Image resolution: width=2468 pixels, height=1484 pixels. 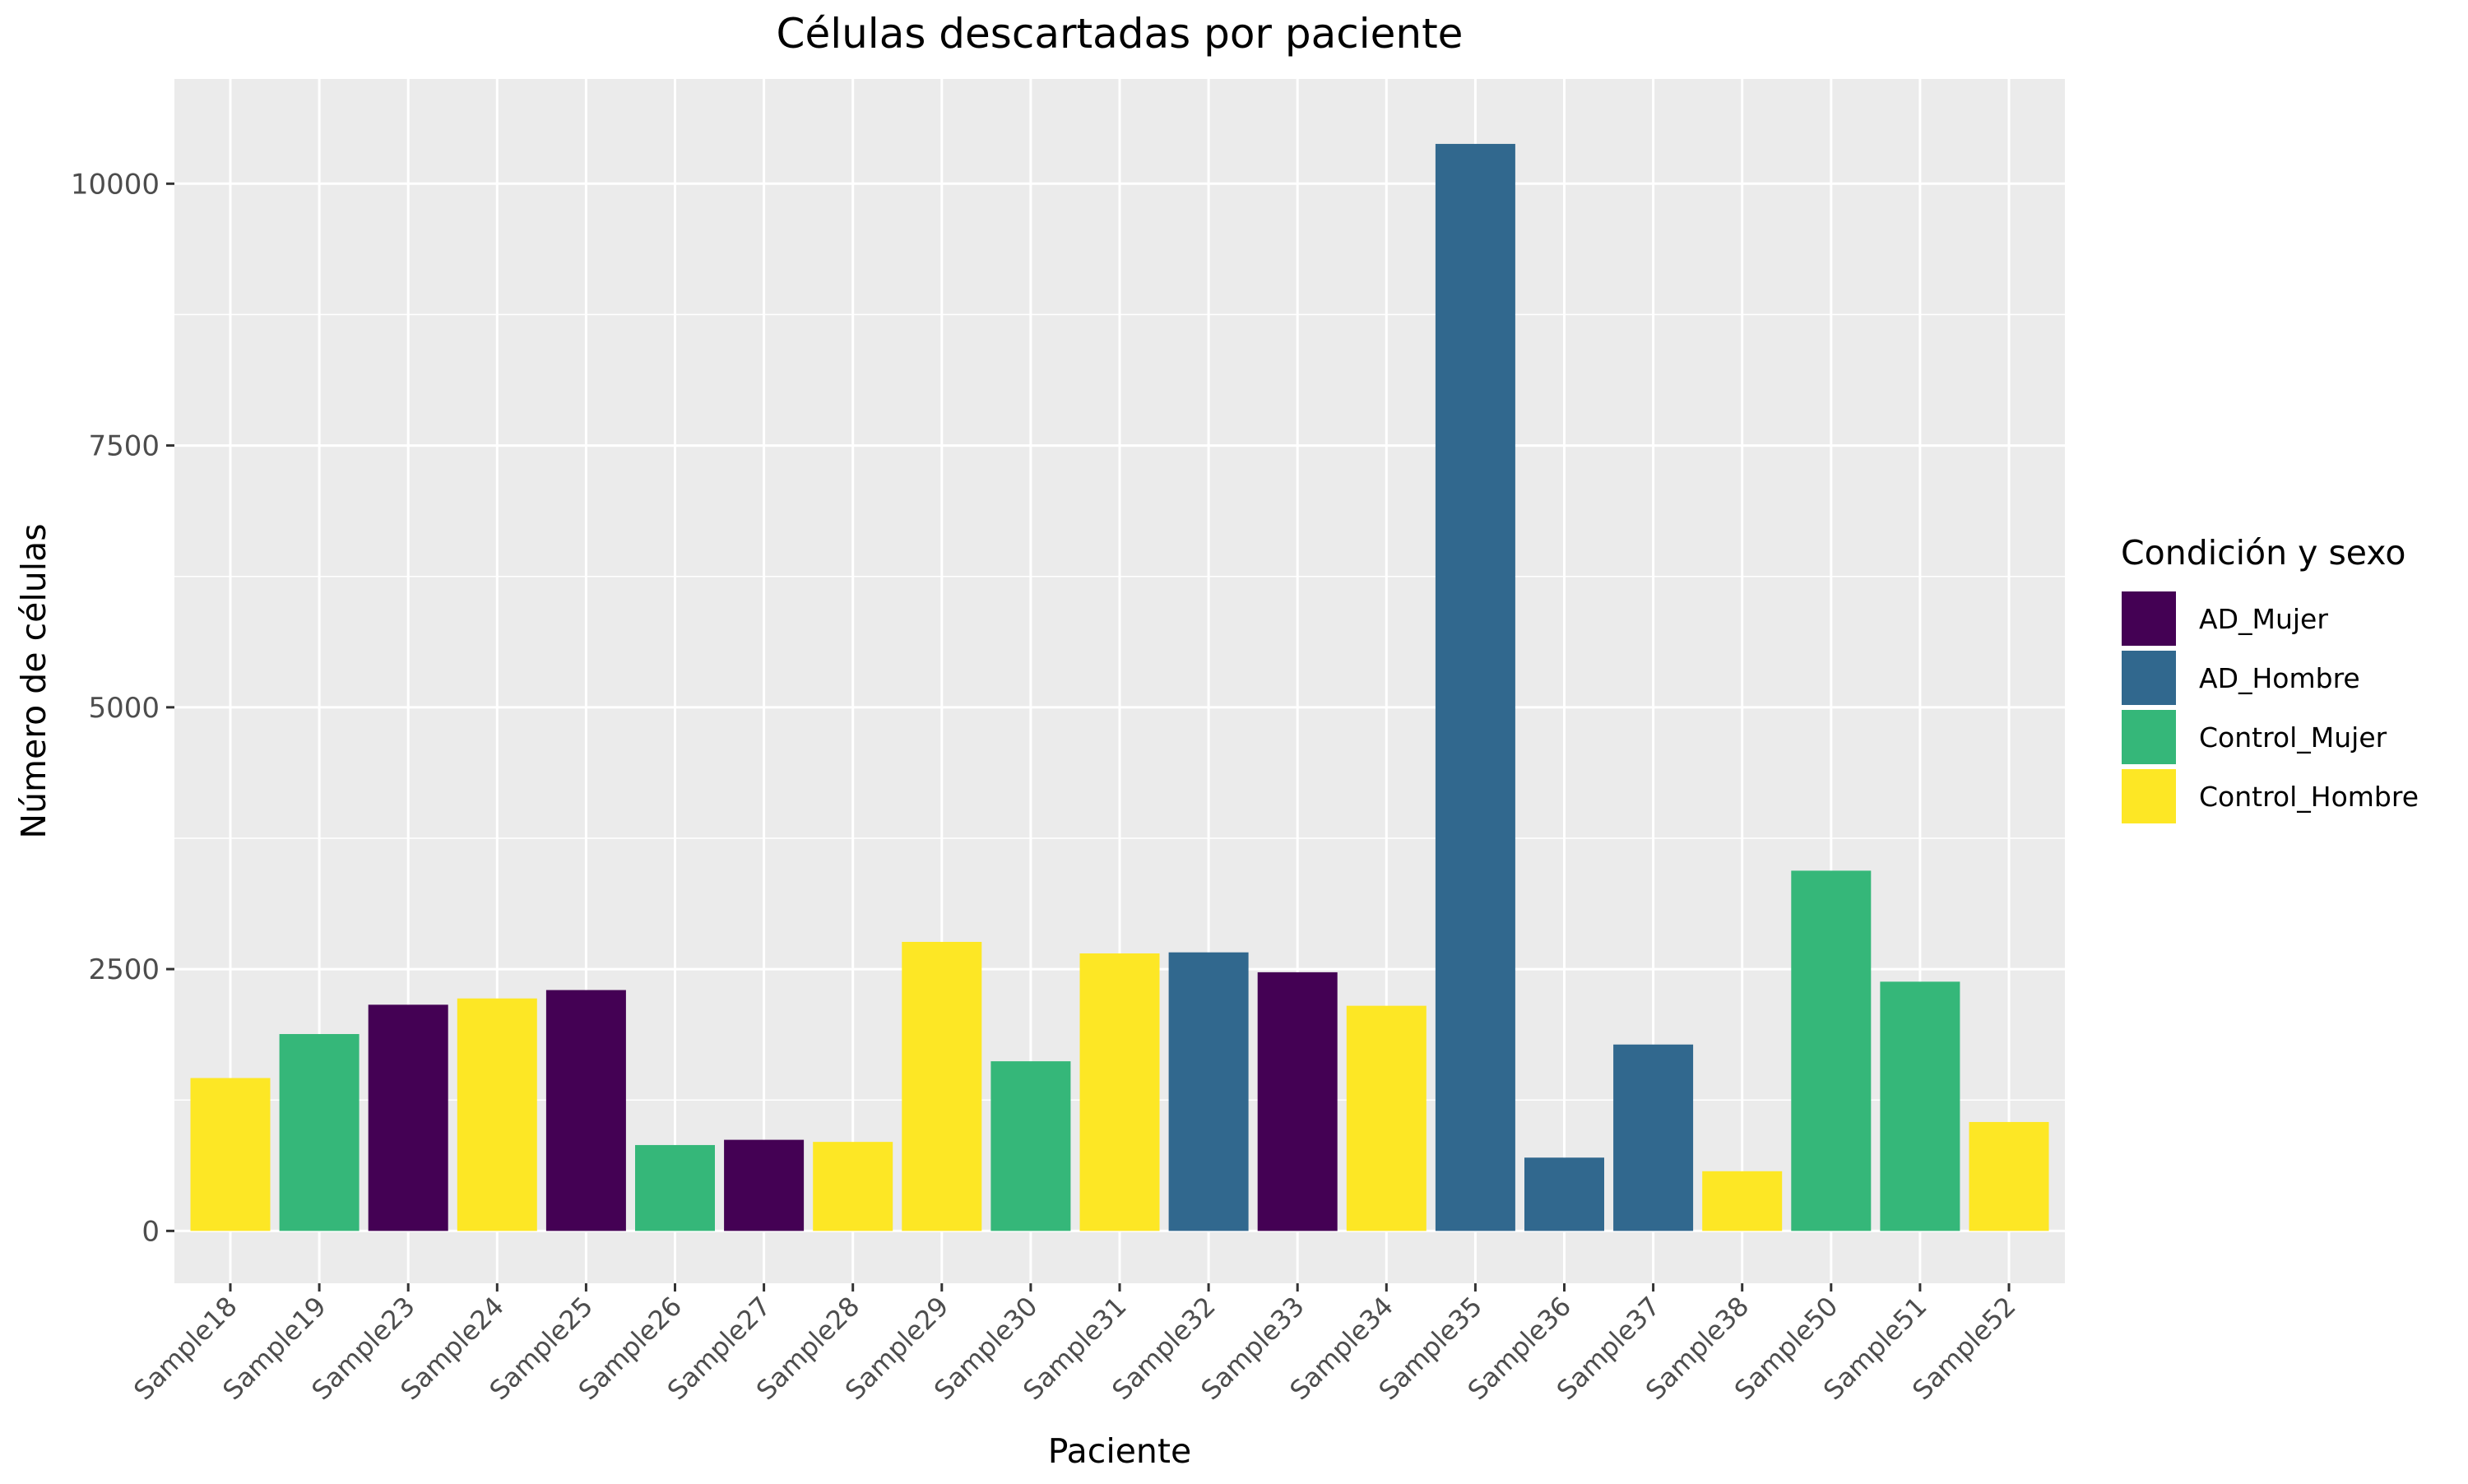 I want to click on legend-title: Condición y sexo, so click(x=2263, y=553).